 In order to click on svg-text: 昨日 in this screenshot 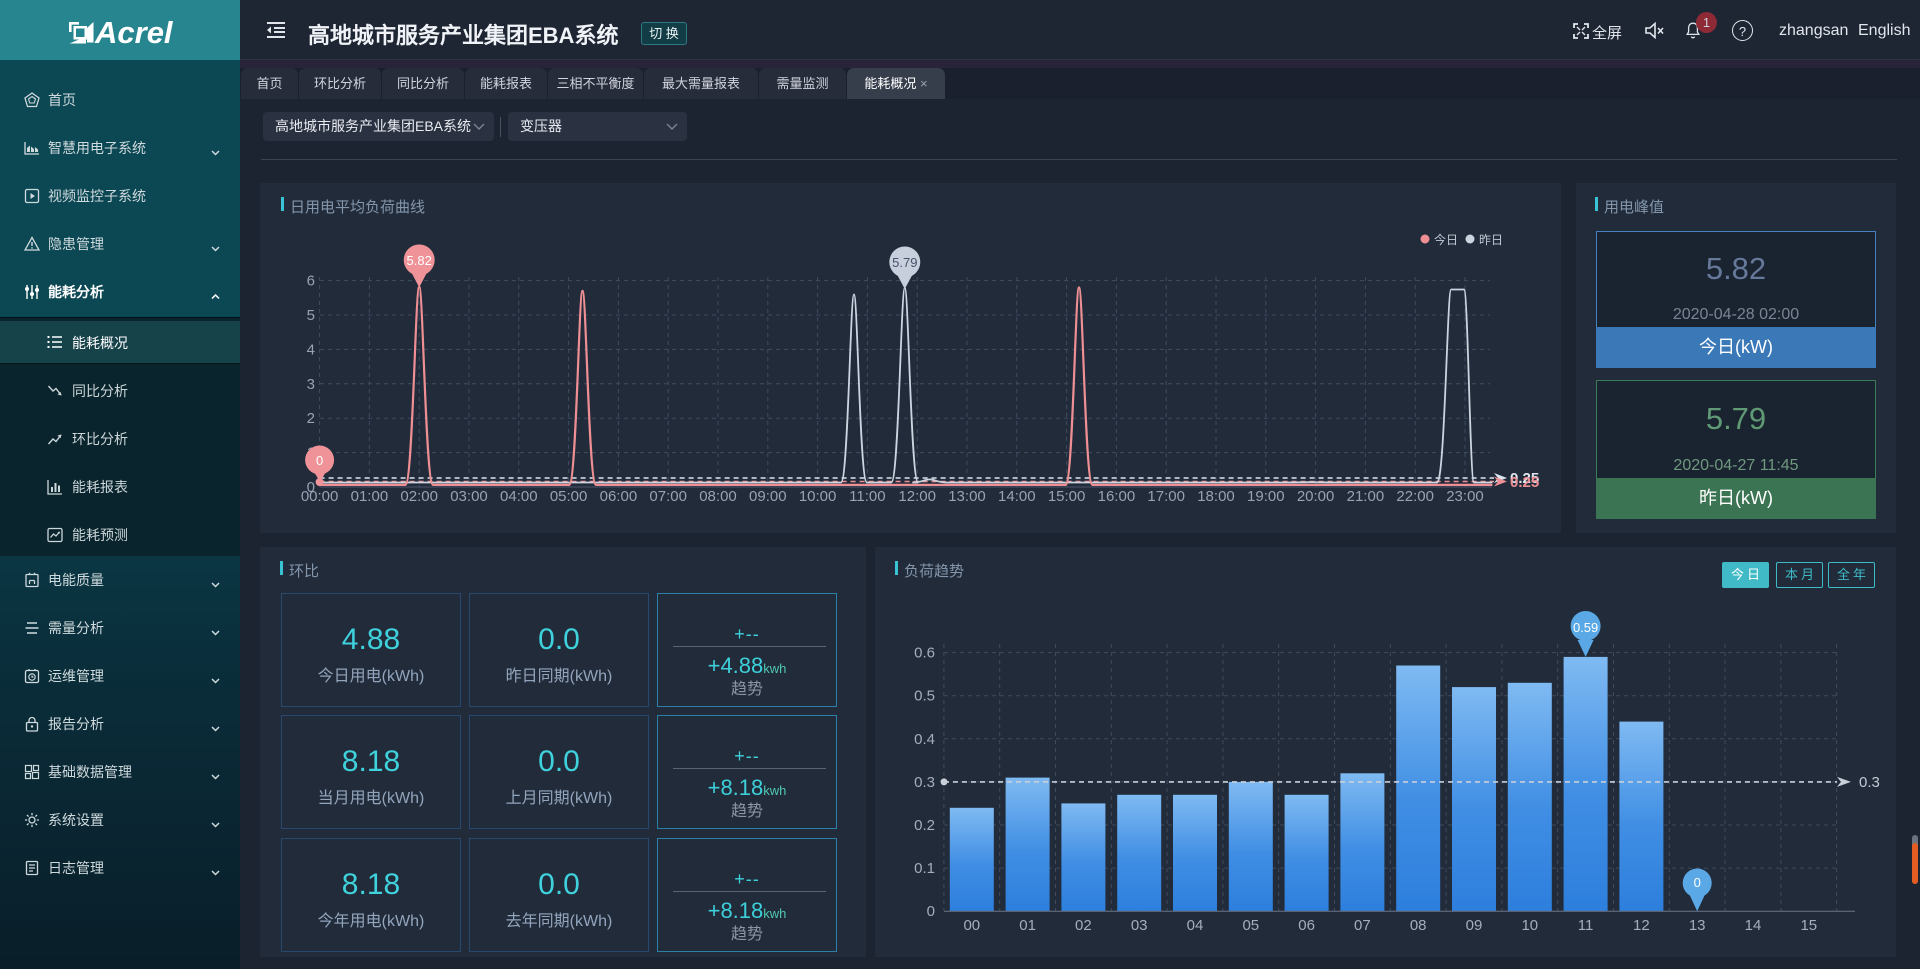, I will do `click(1491, 240)`.